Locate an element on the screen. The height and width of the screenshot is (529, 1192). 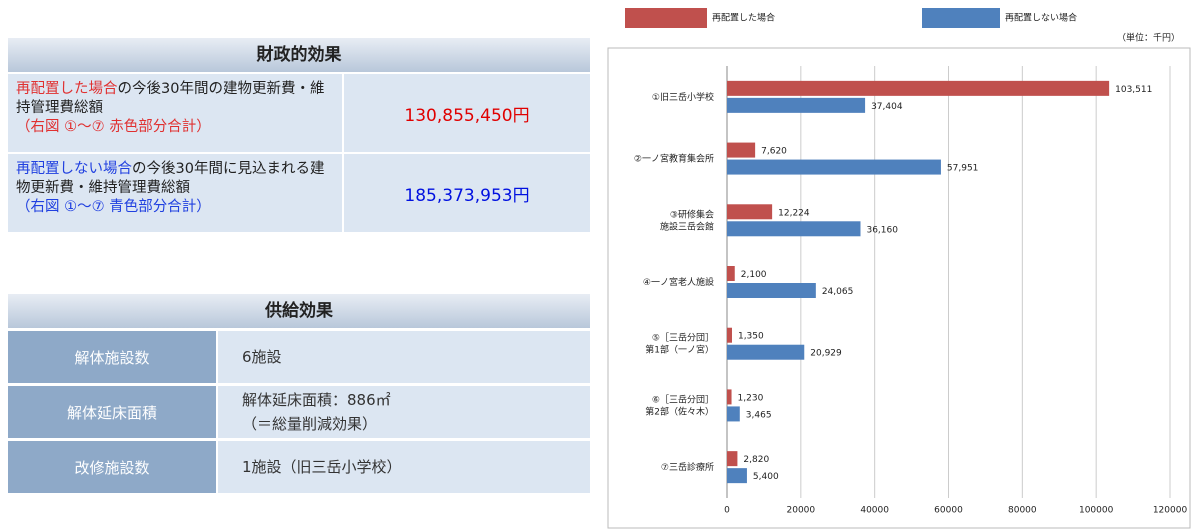
x-tick-label: 120000 is located at coordinates (1170, 511).